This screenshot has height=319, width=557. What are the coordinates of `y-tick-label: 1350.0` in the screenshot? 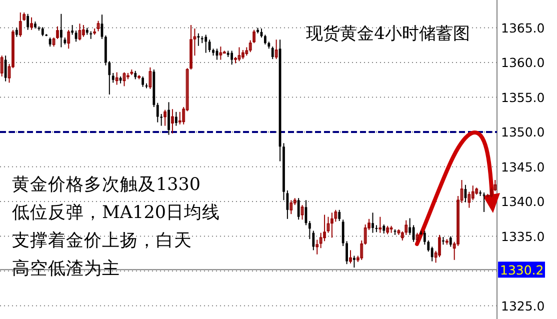 It's located at (523, 132).